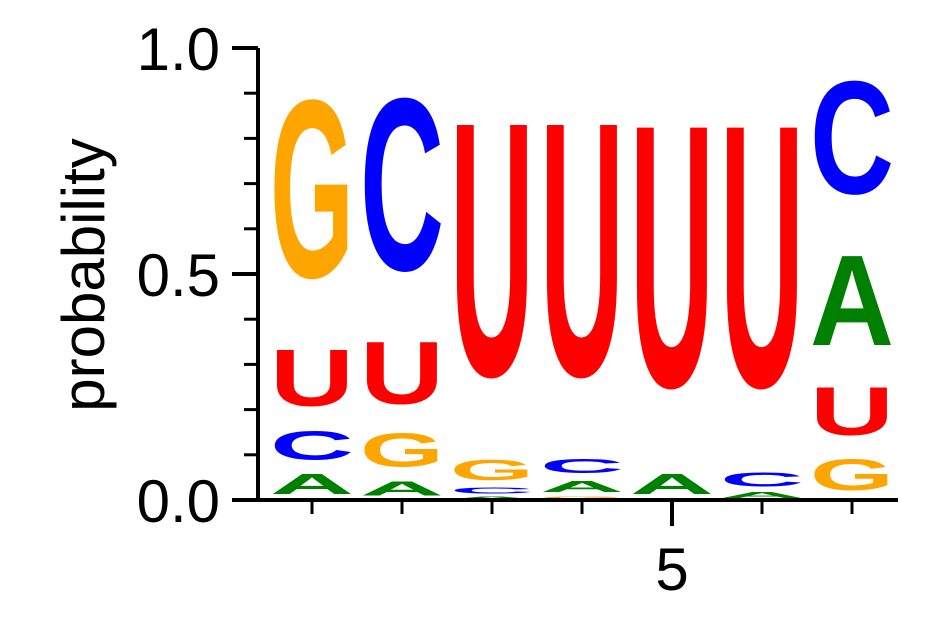 The width and height of the screenshot is (942, 617). I want to click on x-tick-label: 5, so click(671, 569).